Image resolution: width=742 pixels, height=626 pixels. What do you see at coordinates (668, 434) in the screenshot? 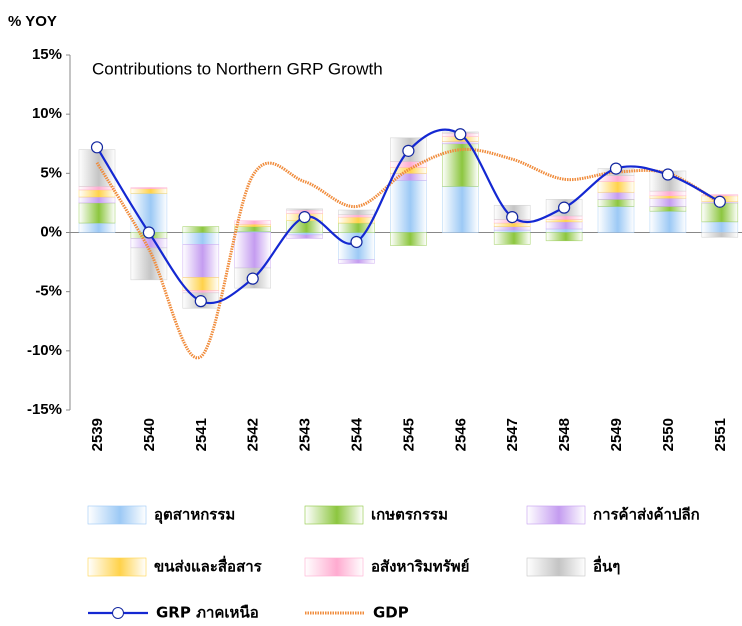
I see `x-tick-label: 2550` at bounding box center [668, 434].